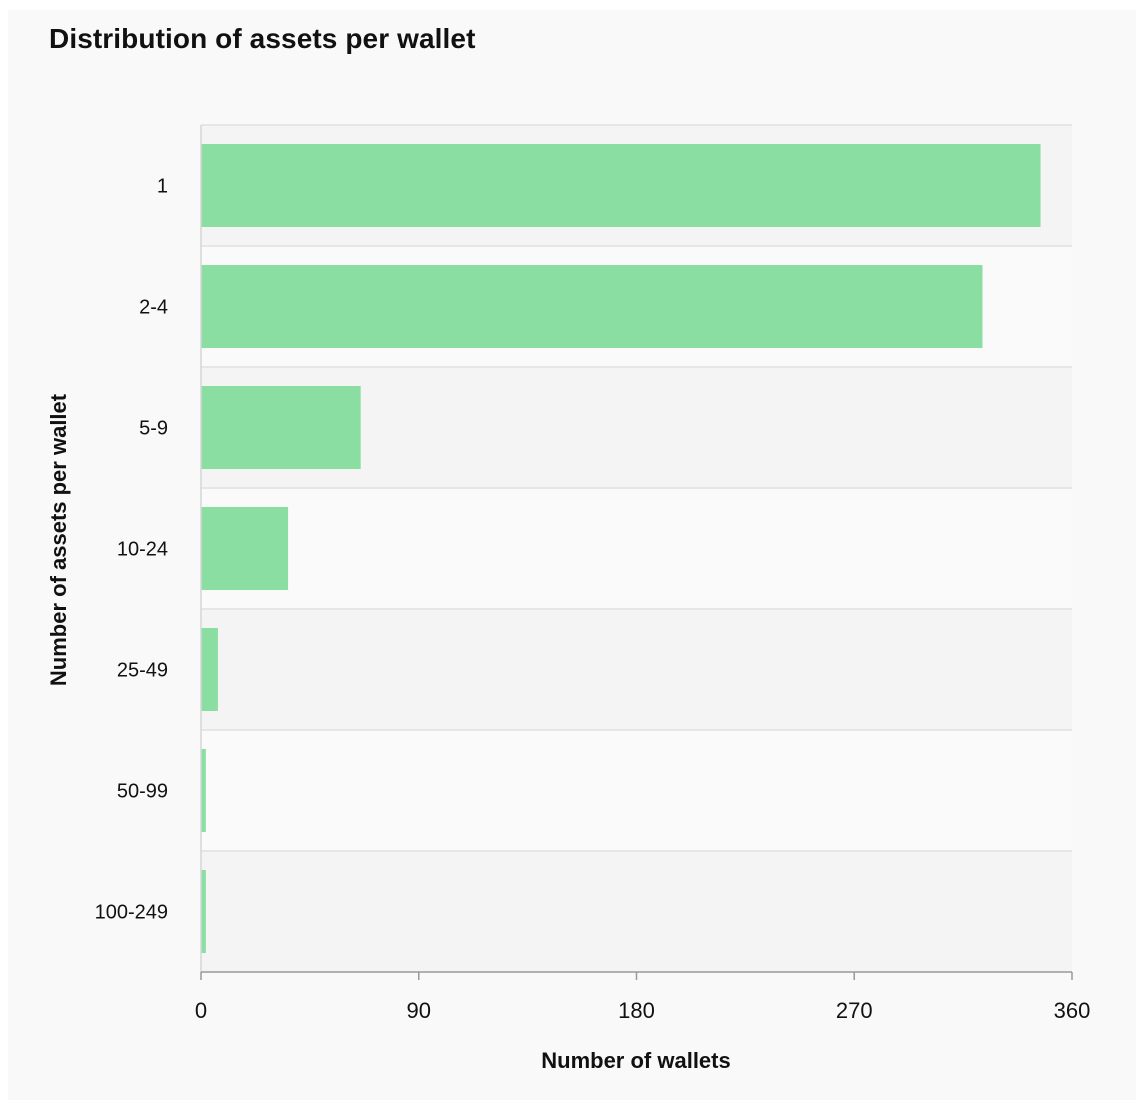 The image size is (1144, 1112). I want to click on y-tick-label: 1, so click(162, 187).